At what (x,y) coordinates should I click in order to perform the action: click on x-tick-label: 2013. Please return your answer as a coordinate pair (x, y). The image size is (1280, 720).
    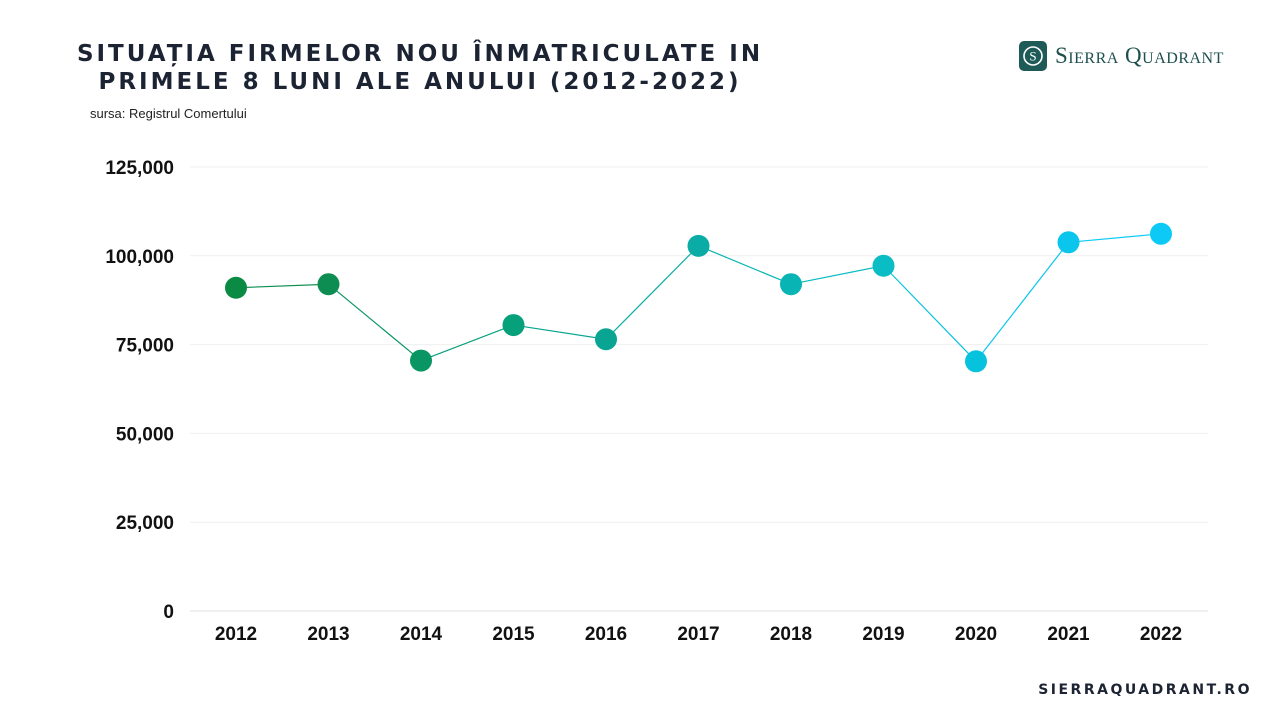
    Looking at the image, I should click on (328, 634).